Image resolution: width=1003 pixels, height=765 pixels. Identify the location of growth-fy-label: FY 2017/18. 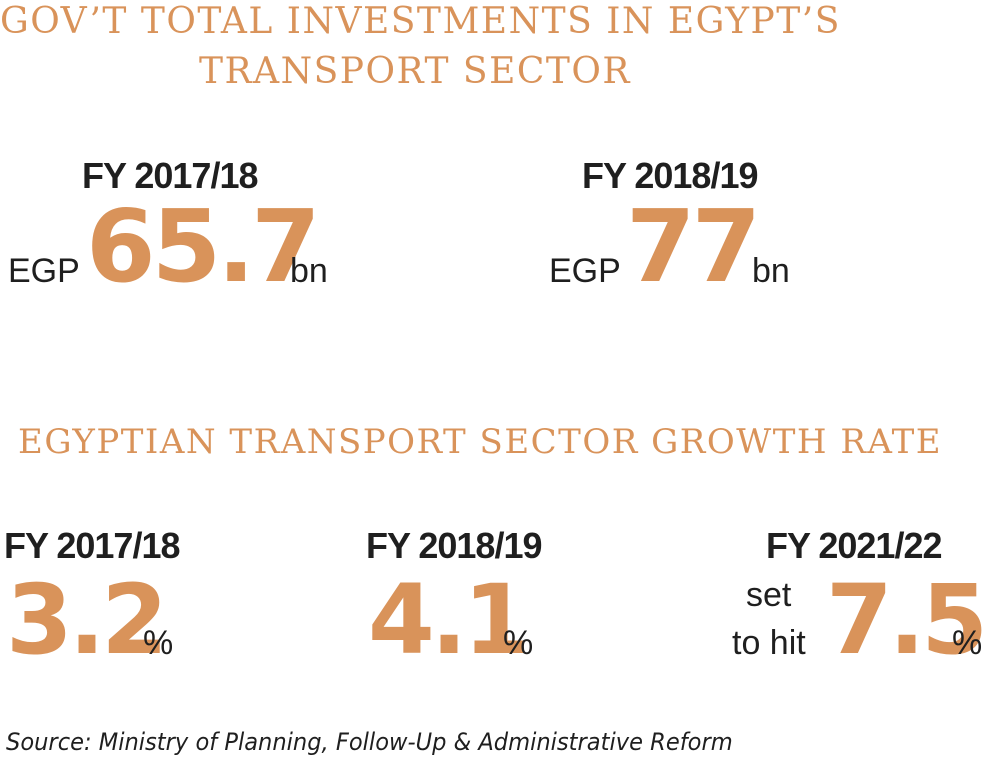
(92, 545).